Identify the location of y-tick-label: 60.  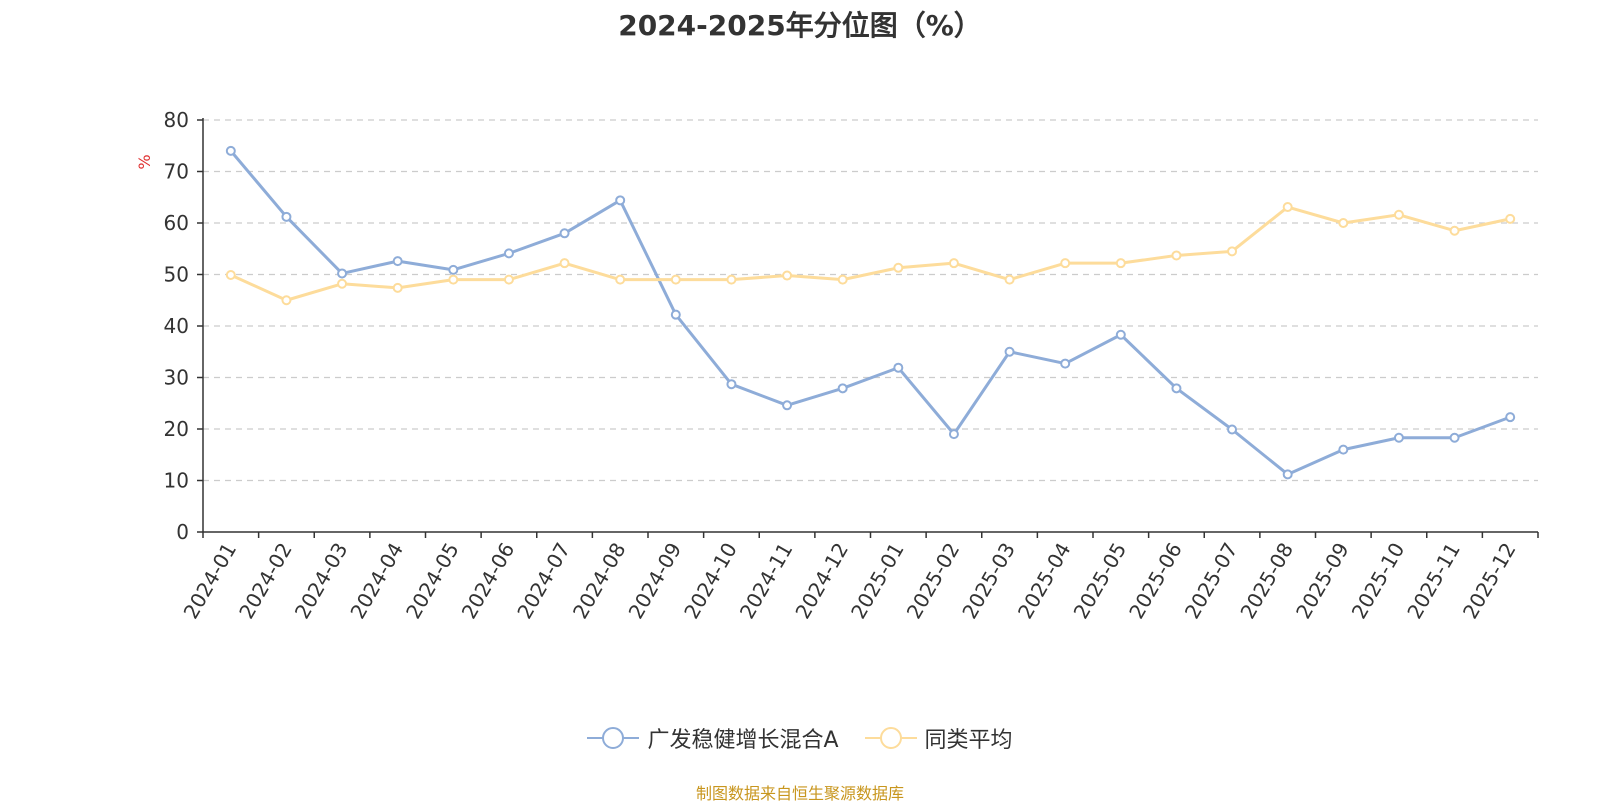
(176, 223).